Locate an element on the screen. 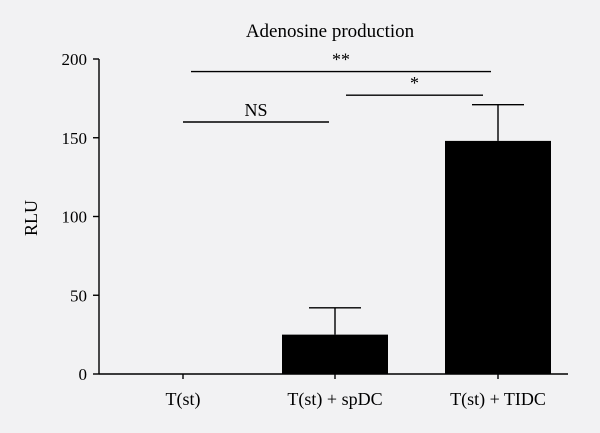  y-tick-label: 200 is located at coordinates (75, 59).